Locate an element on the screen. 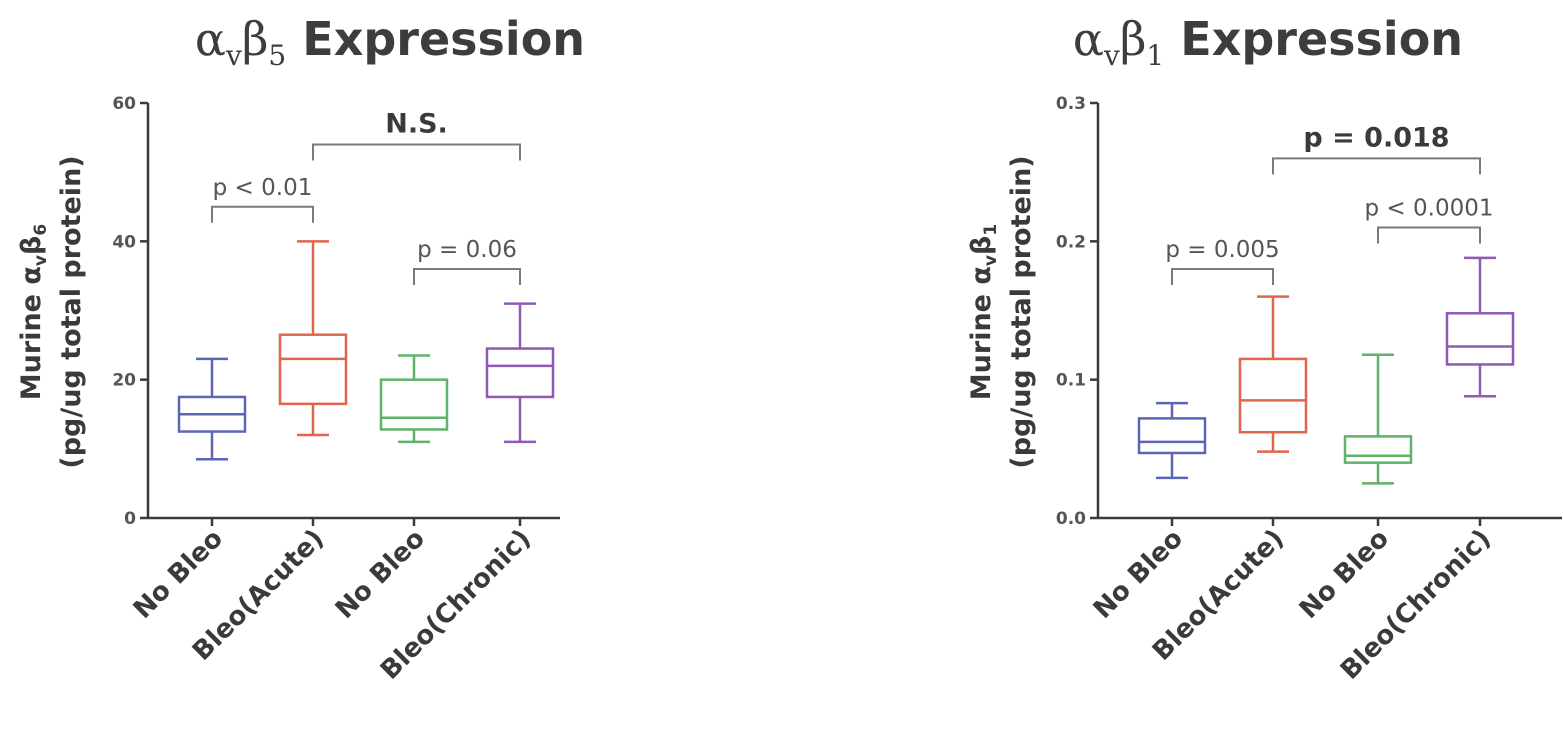 This screenshot has width=1563, height=738. significance-label: p = 0.06 is located at coordinates (467, 250).